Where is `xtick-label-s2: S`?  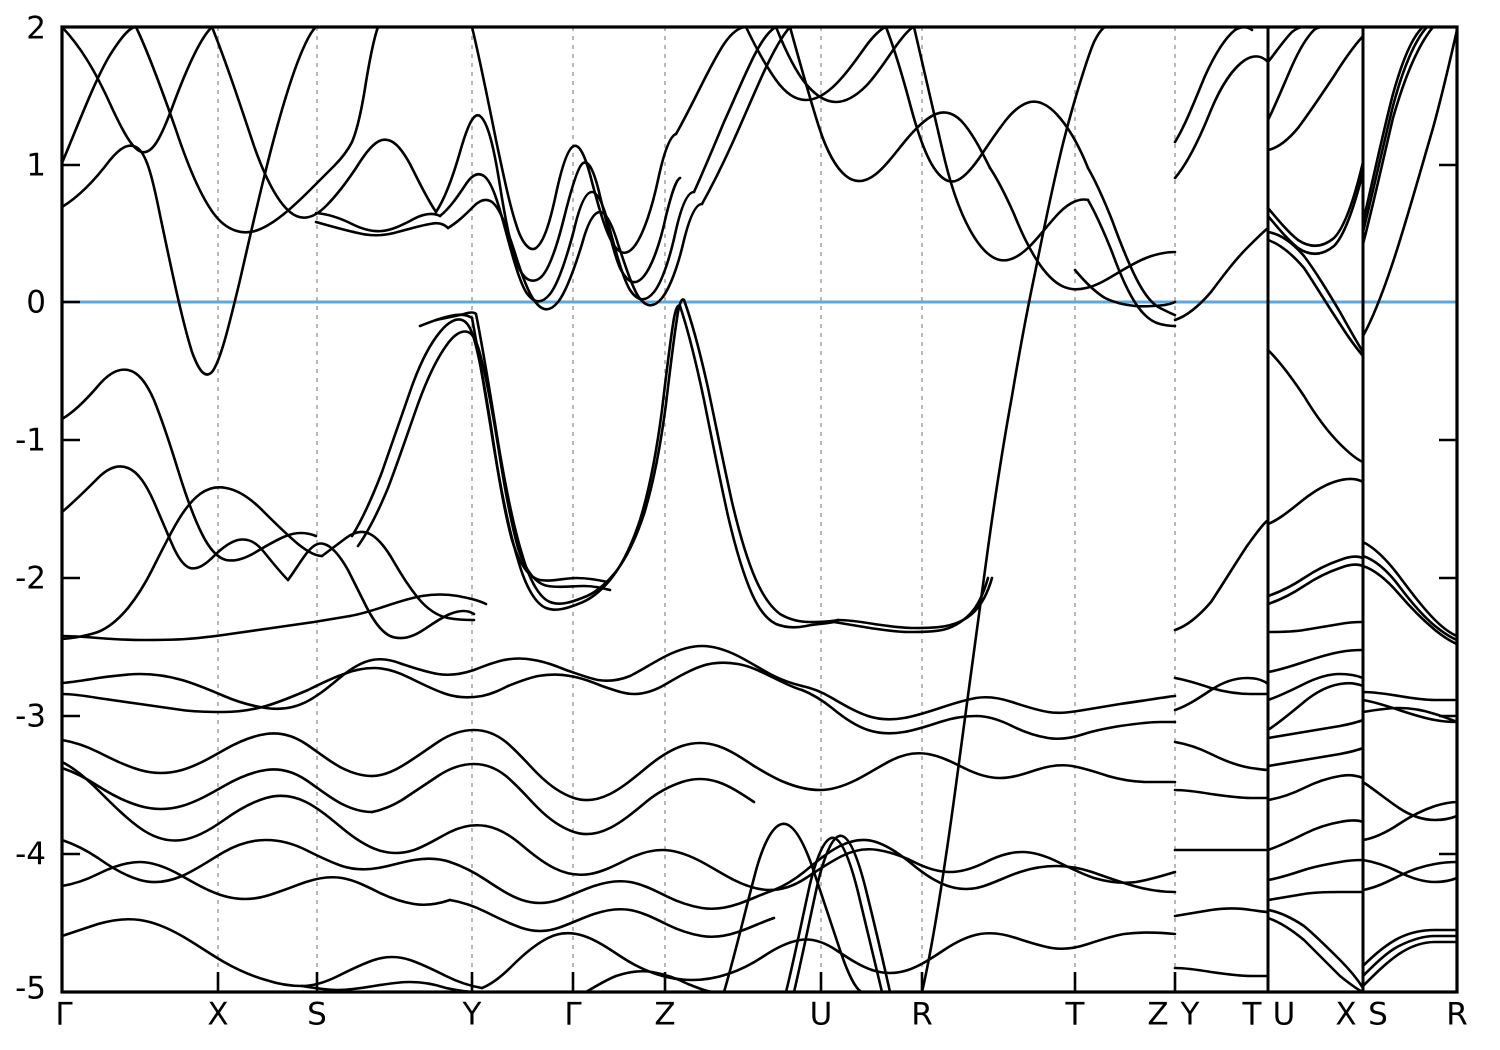
xtick-label-s2: S is located at coordinates (1378, 1014).